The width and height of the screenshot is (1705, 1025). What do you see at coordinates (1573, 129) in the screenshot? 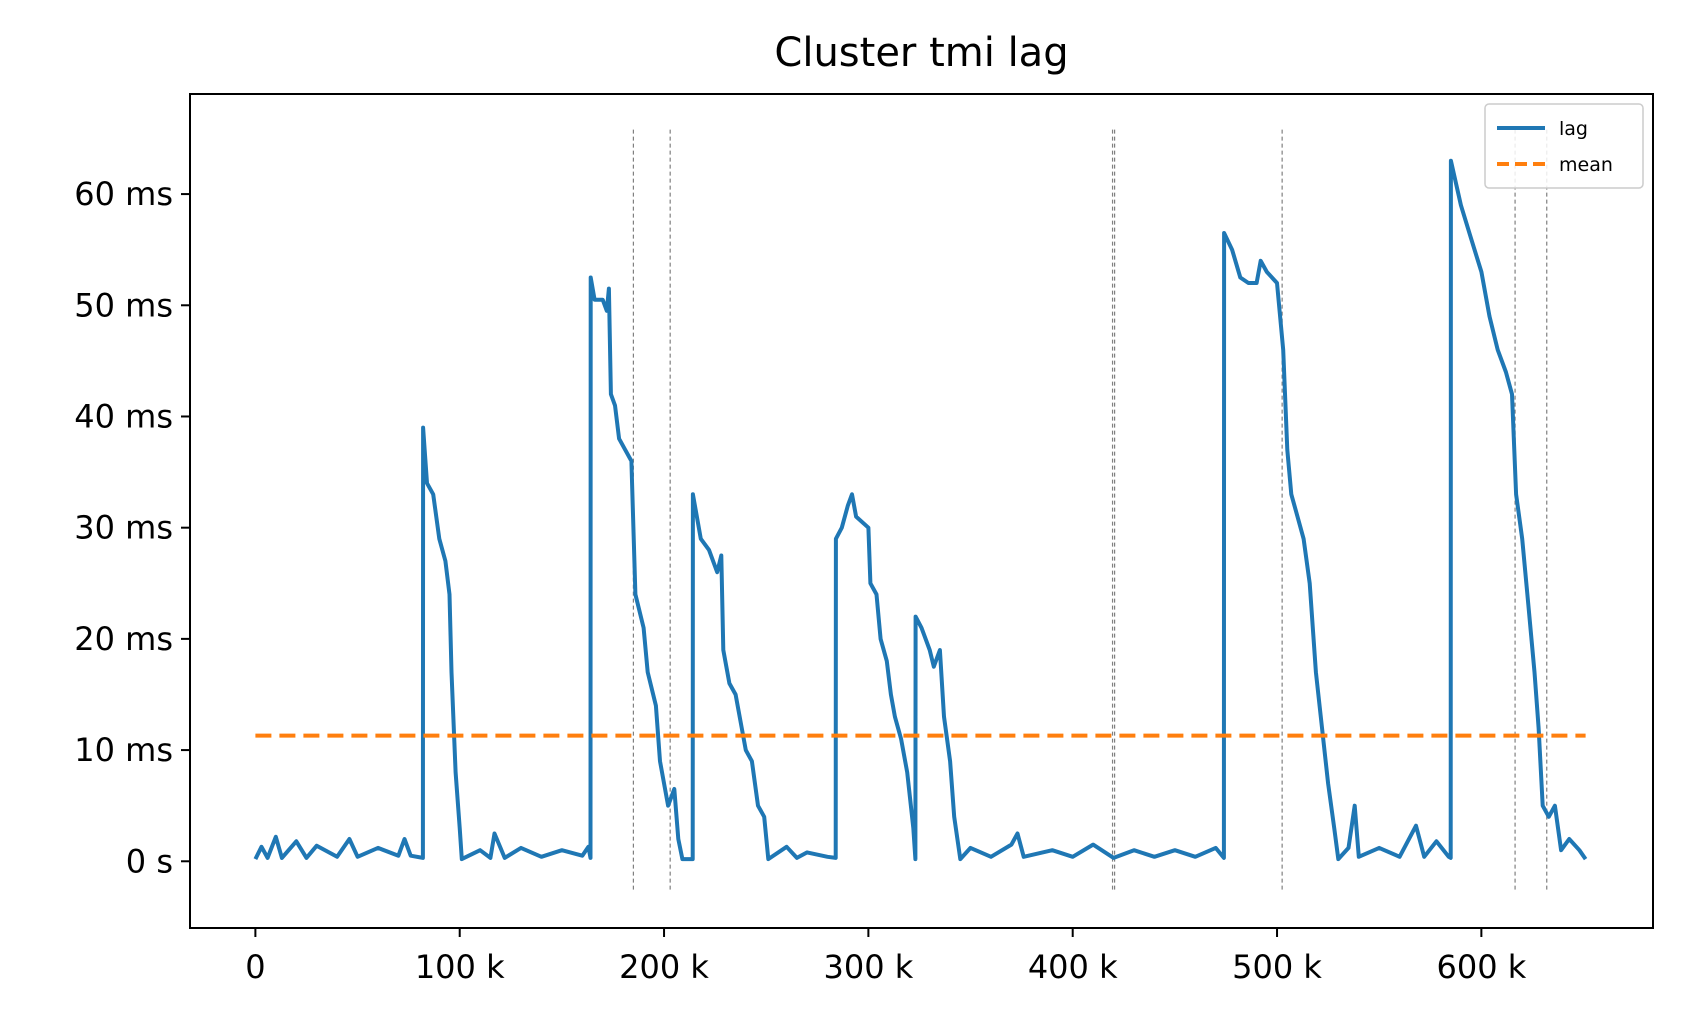
I see `legend-label-lag: lag` at bounding box center [1573, 129].